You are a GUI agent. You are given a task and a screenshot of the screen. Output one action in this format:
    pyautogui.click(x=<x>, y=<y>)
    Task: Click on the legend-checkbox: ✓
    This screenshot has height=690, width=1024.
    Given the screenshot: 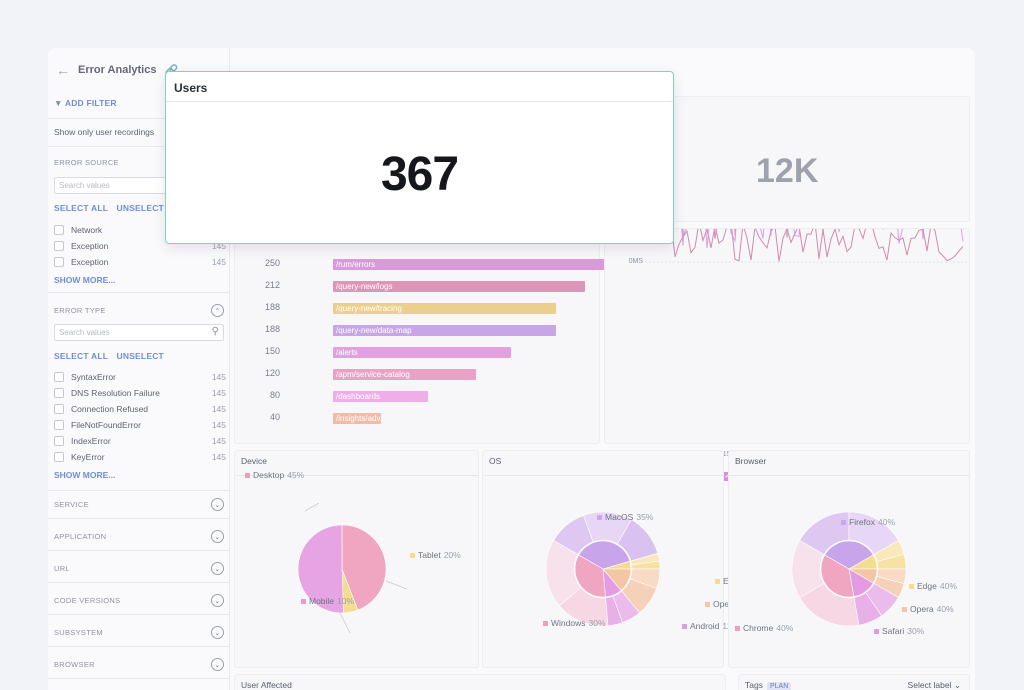 What is the action you would take?
    pyautogui.click(x=727, y=476)
    